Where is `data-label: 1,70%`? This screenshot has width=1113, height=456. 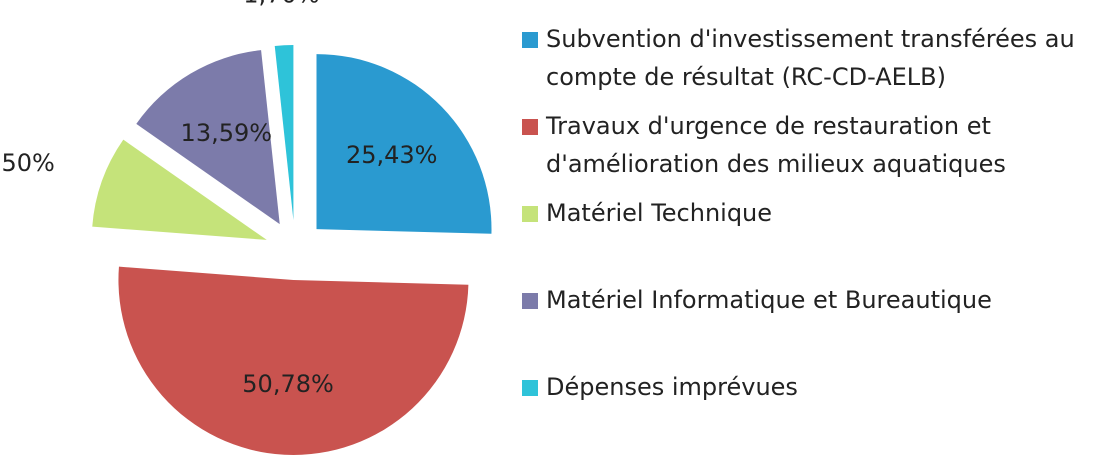
data-label: 1,70% is located at coordinates (281, 4).